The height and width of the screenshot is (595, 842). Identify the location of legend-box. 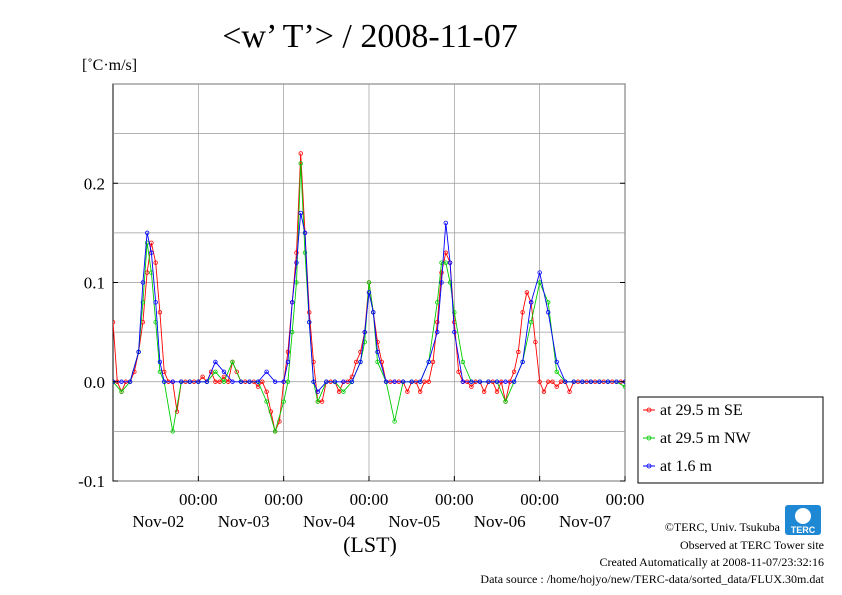
(730, 440).